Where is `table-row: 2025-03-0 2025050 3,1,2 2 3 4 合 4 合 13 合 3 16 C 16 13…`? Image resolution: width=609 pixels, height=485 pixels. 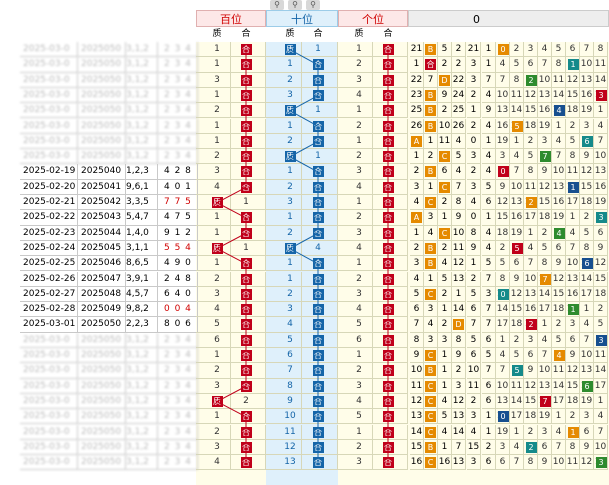 table-row: 2025-03-0 2025050 3,1,2 2 3 4 合 4 合 13 合 3 16 C 16 13… is located at coordinates (304, 463).